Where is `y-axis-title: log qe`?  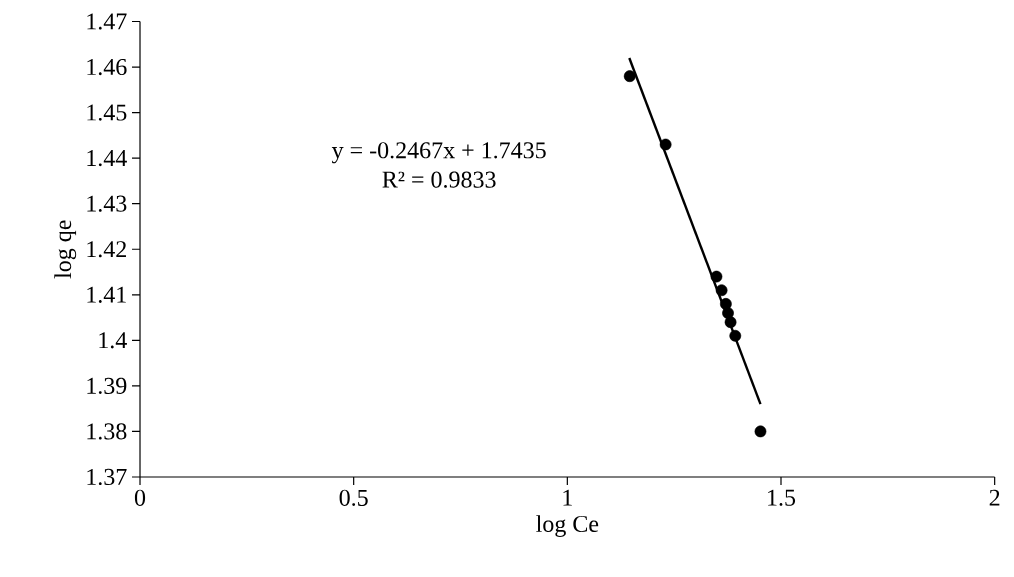 y-axis-title: log qe is located at coordinates (65, 249).